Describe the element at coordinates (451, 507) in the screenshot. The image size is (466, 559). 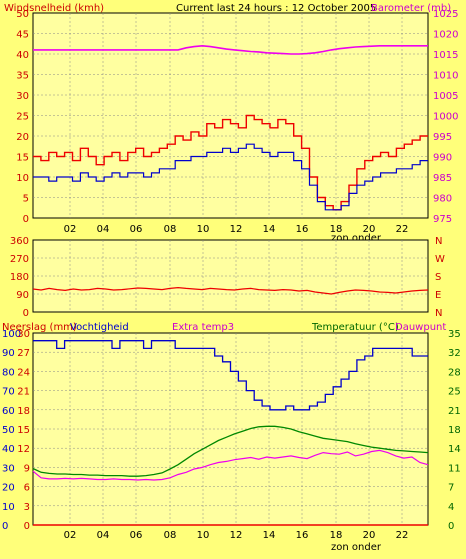
I see `temperature-y-tick: 4` at that location.